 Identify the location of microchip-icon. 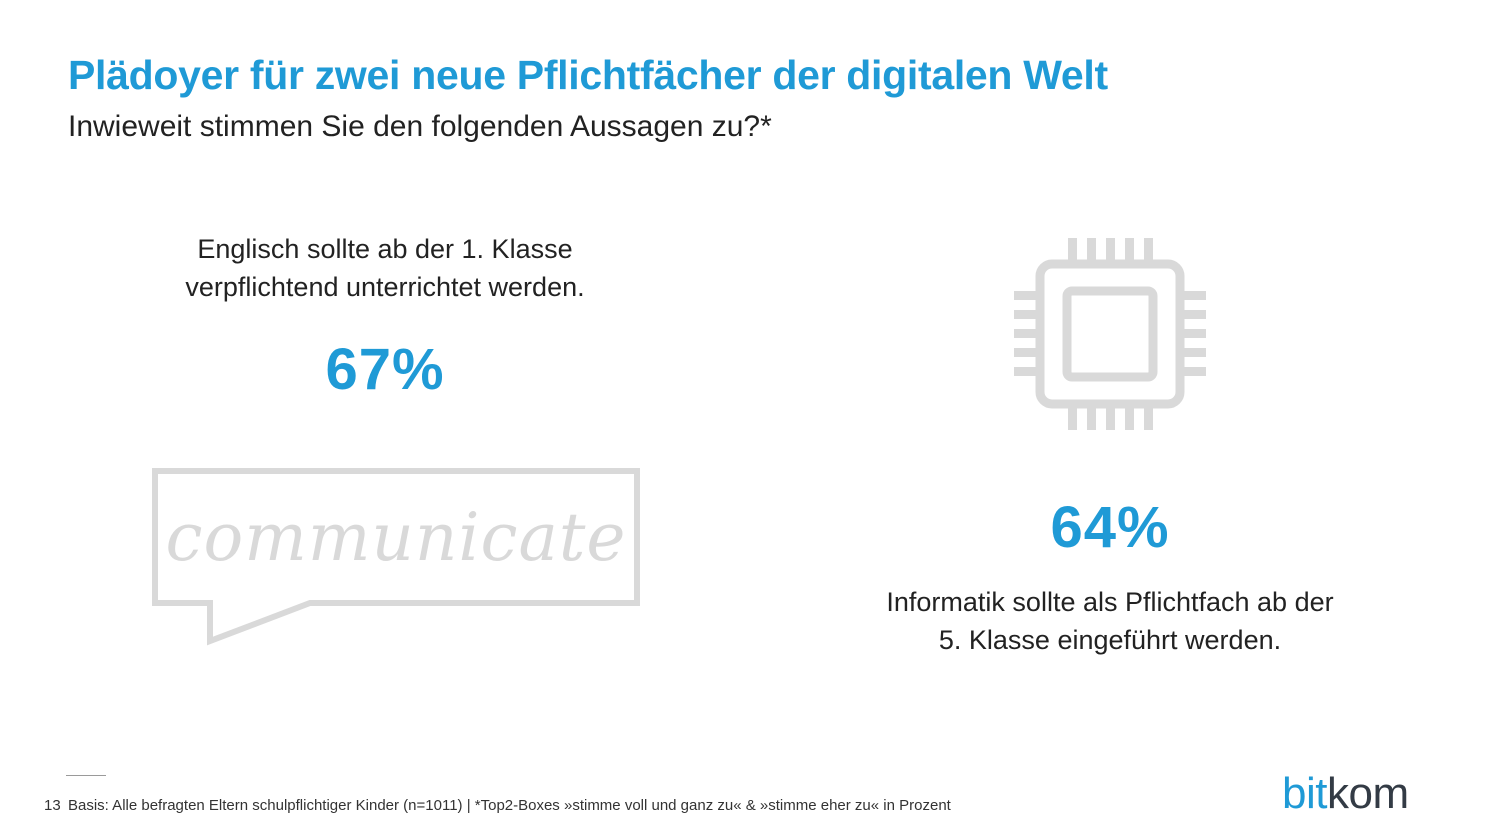
(1110, 334).